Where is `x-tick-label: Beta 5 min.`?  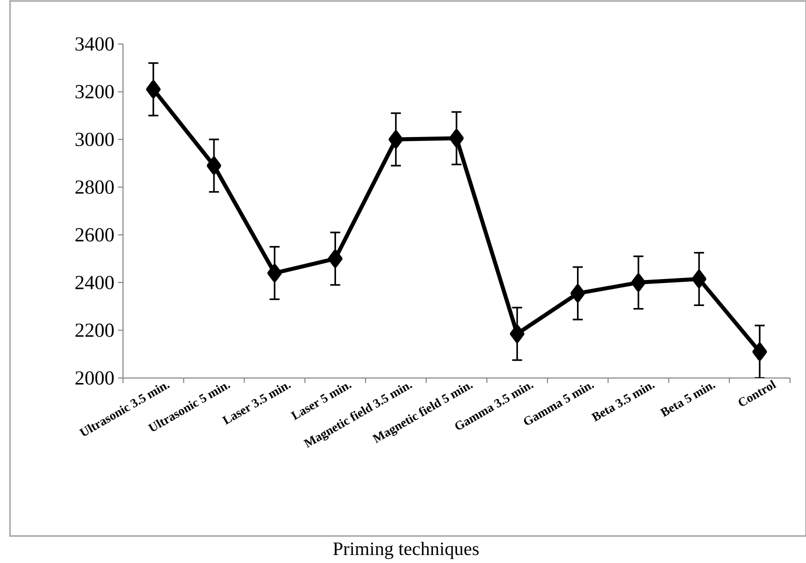 x-tick-label: Beta 5 min. is located at coordinates (688, 401).